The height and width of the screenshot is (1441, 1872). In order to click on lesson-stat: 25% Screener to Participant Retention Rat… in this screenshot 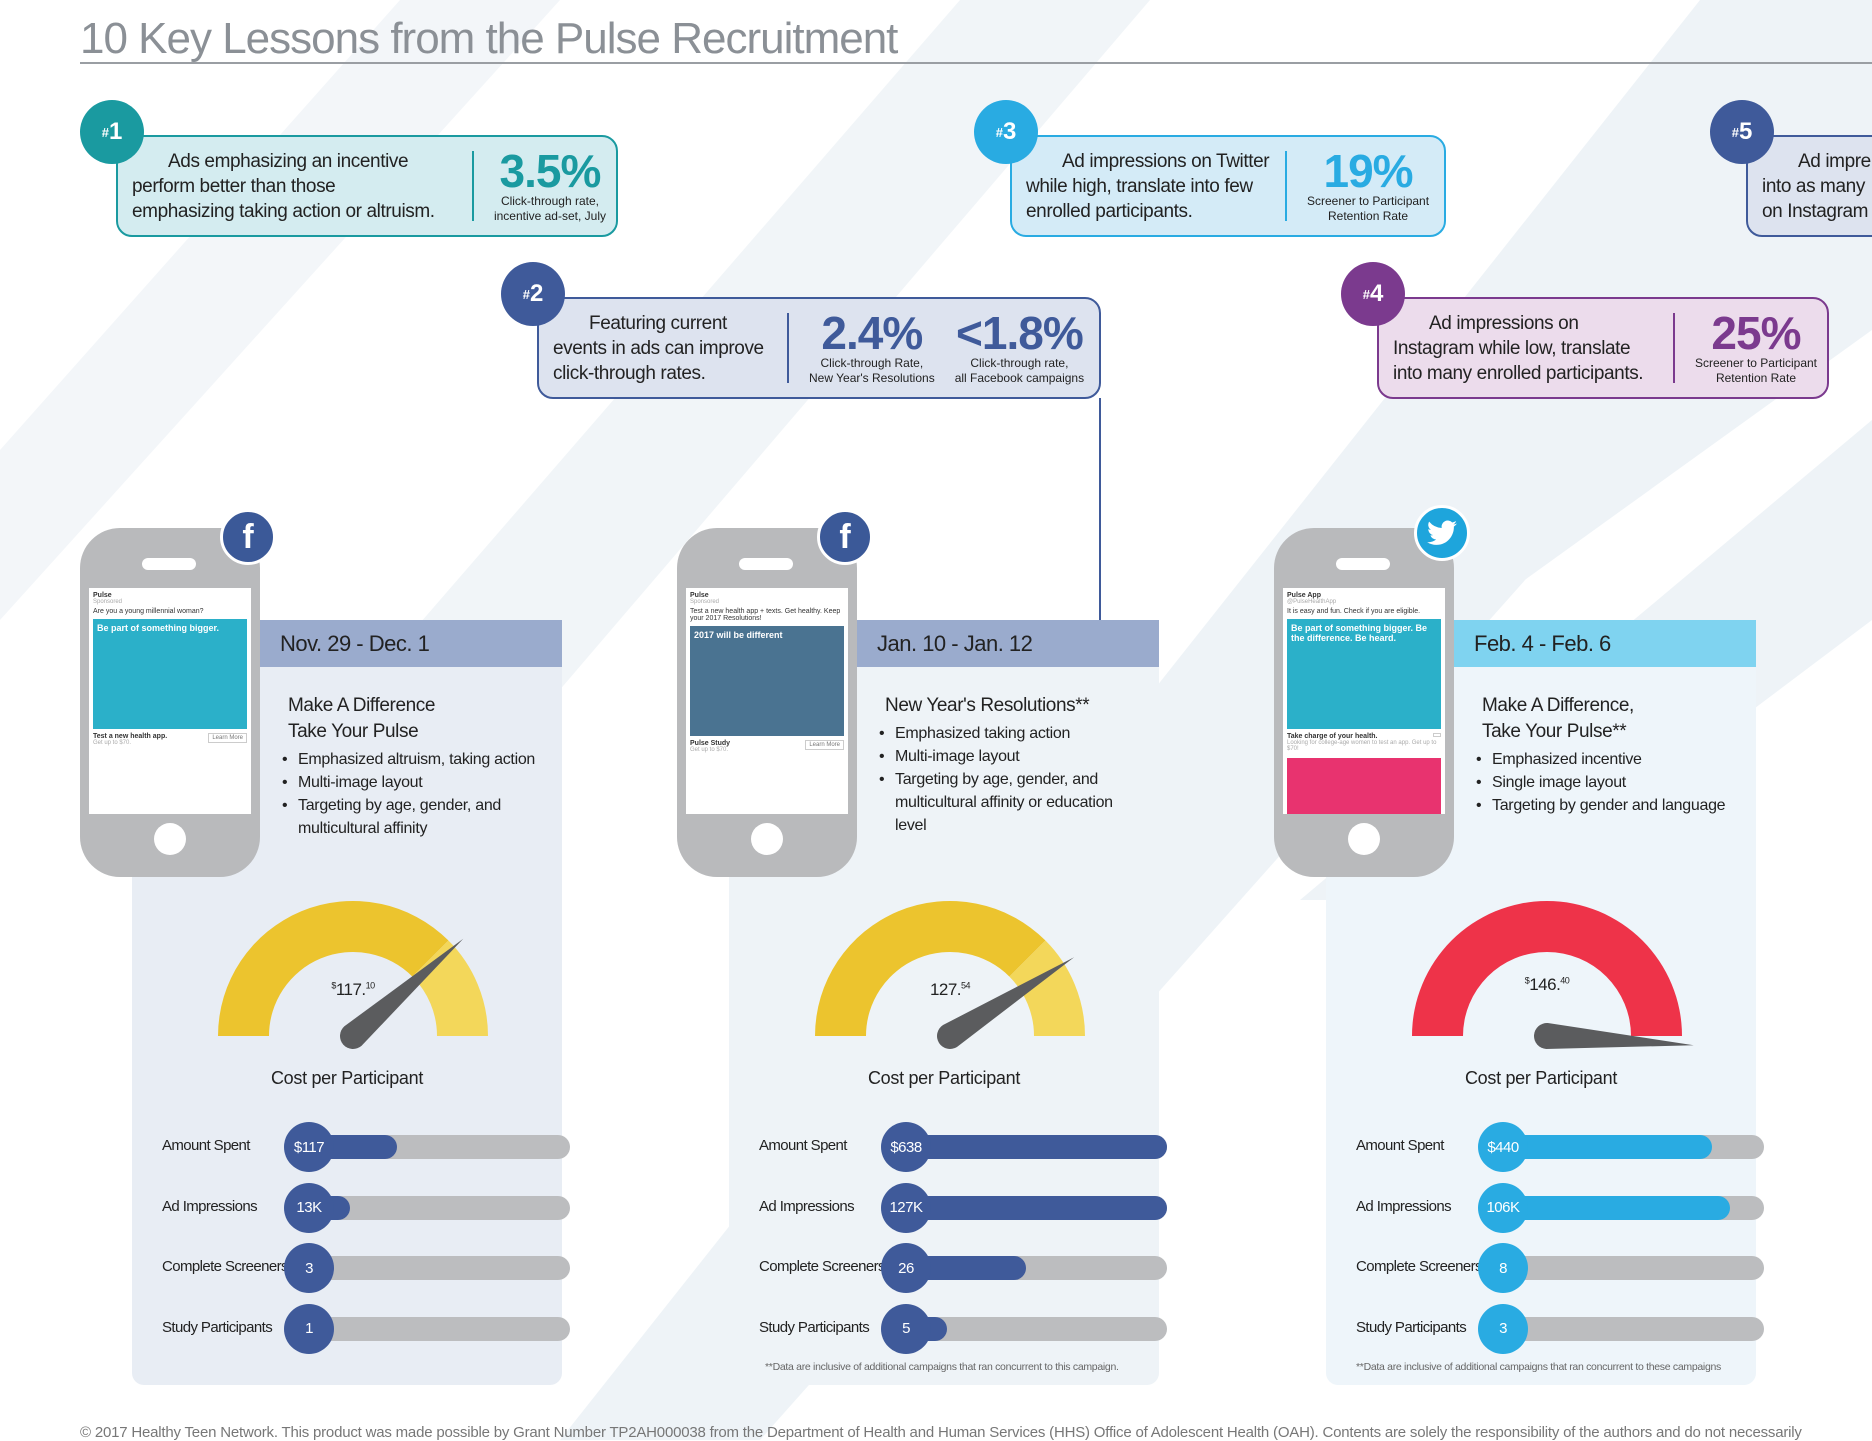, I will do `click(1756, 348)`.